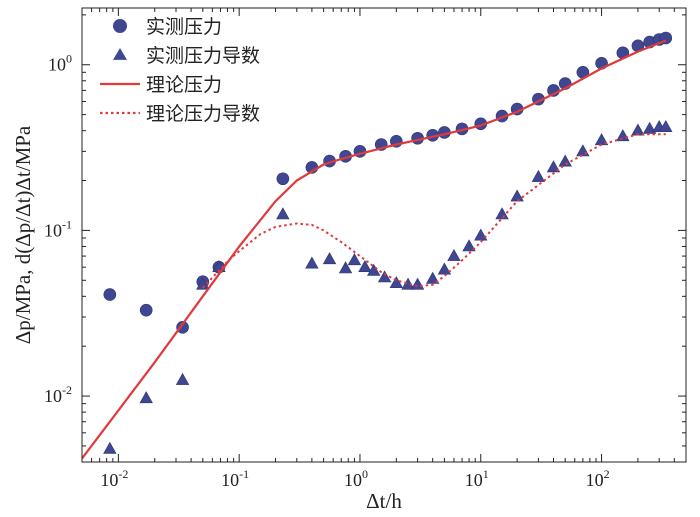 Image resolution: width=700 pixels, height=517 pixels. Describe the element at coordinates (67, 224) in the screenshot. I see `y-tick-label-exp: -1` at that location.